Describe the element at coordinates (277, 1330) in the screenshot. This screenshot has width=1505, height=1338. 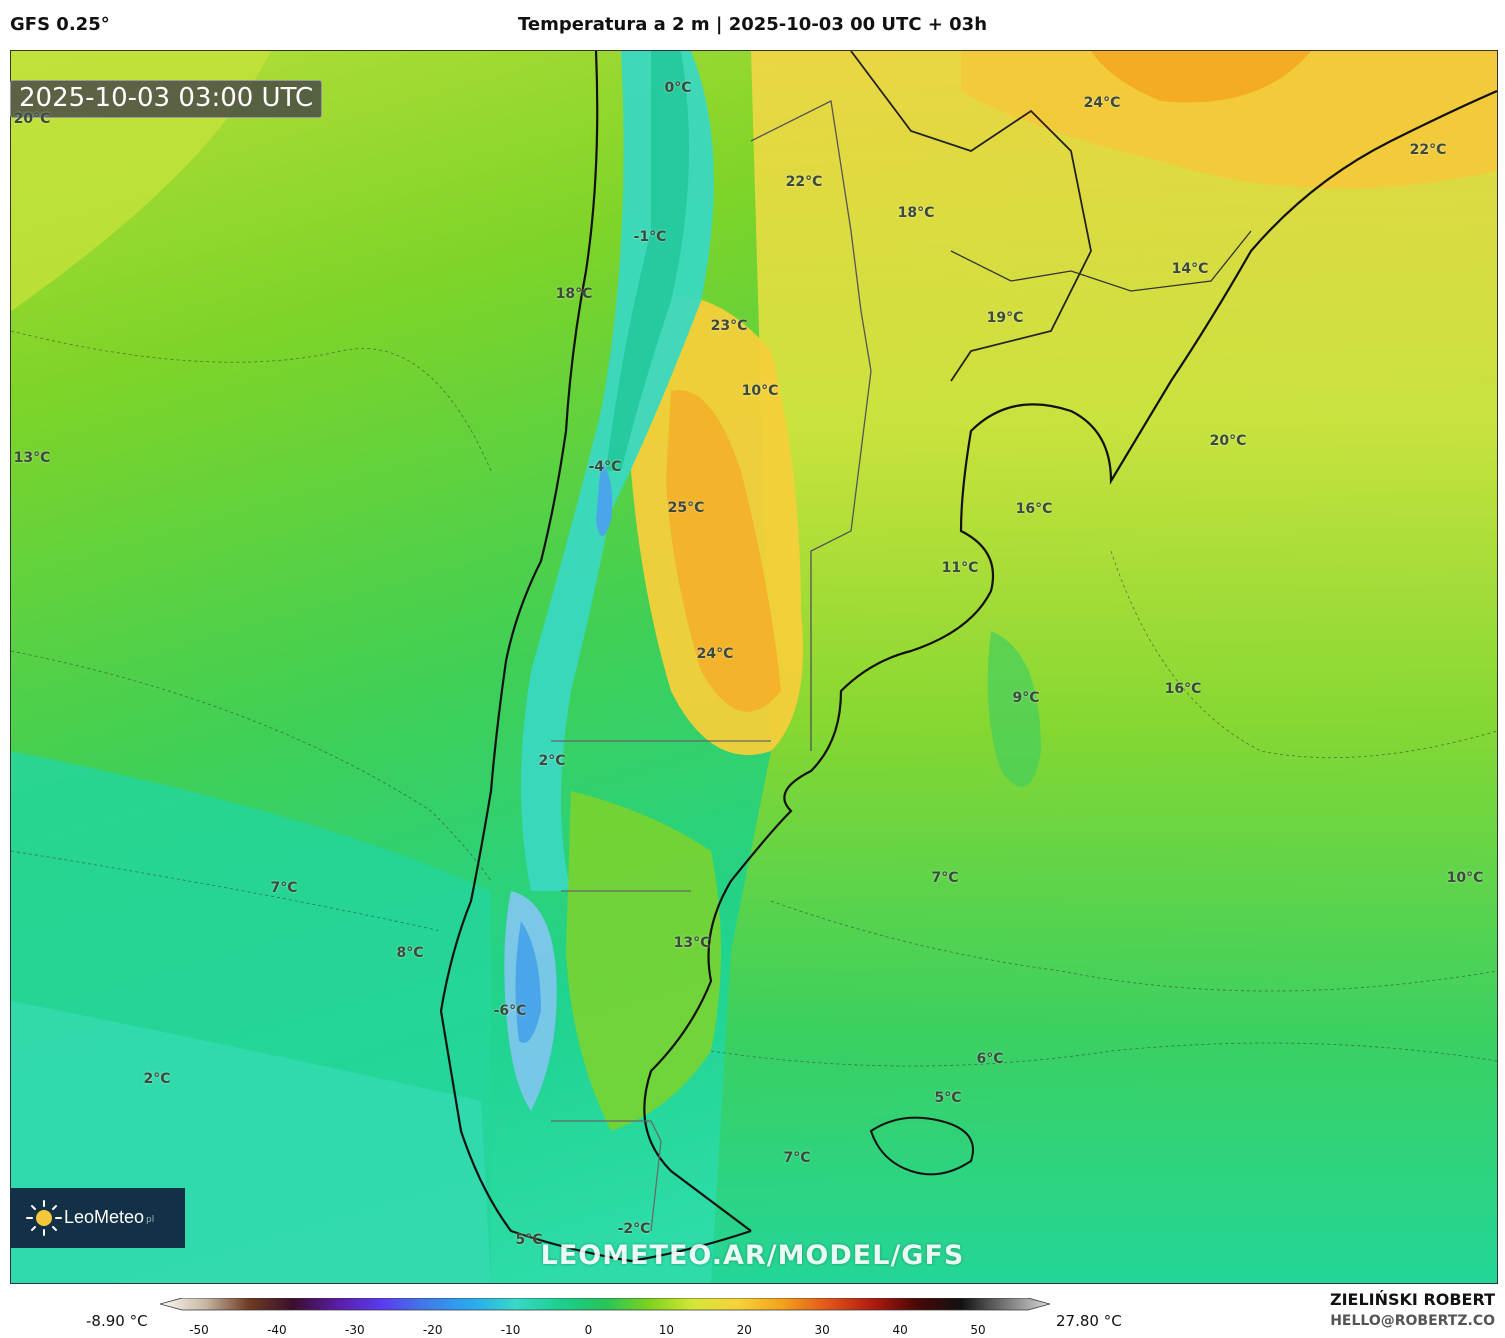
I see `colorbar-tick-label: -40` at that location.